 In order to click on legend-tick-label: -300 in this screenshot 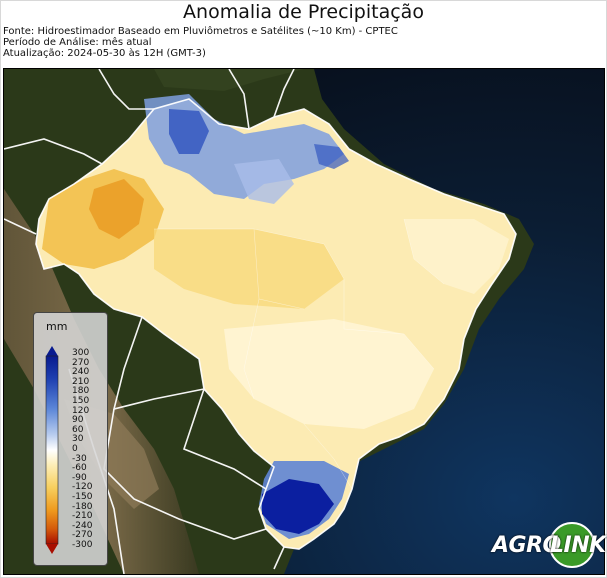, I will do `click(82, 545)`.